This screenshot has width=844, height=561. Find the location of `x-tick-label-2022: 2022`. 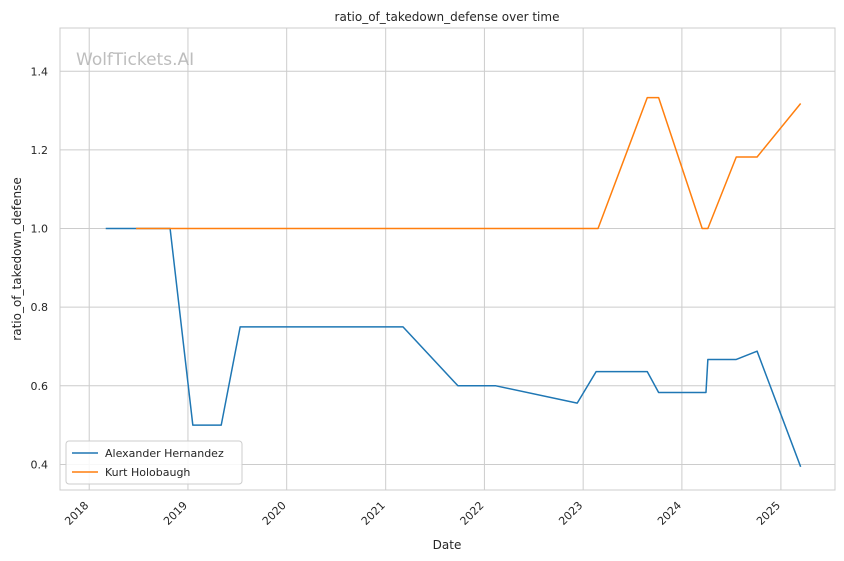

x-tick-label-2022: 2022 is located at coordinates (472, 513).